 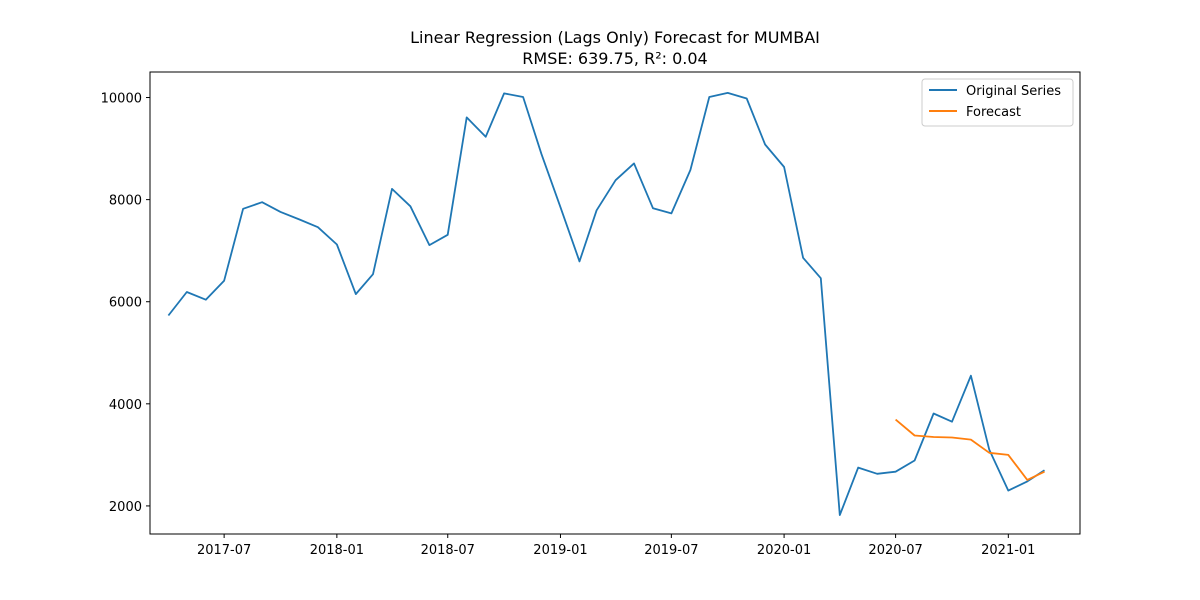 What do you see at coordinates (1008, 550) in the screenshot?
I see `x-tick-label: 2021-01` at bounding box center [1008, 550].